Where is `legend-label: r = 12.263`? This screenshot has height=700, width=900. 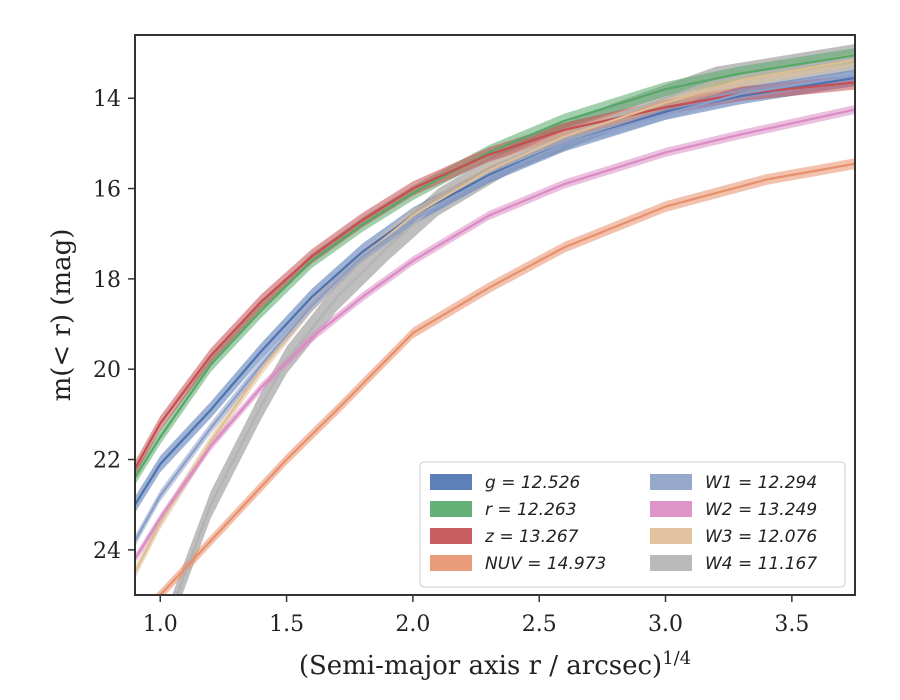 legend-label: r = 12.263 is located at coordinates (531, 510).